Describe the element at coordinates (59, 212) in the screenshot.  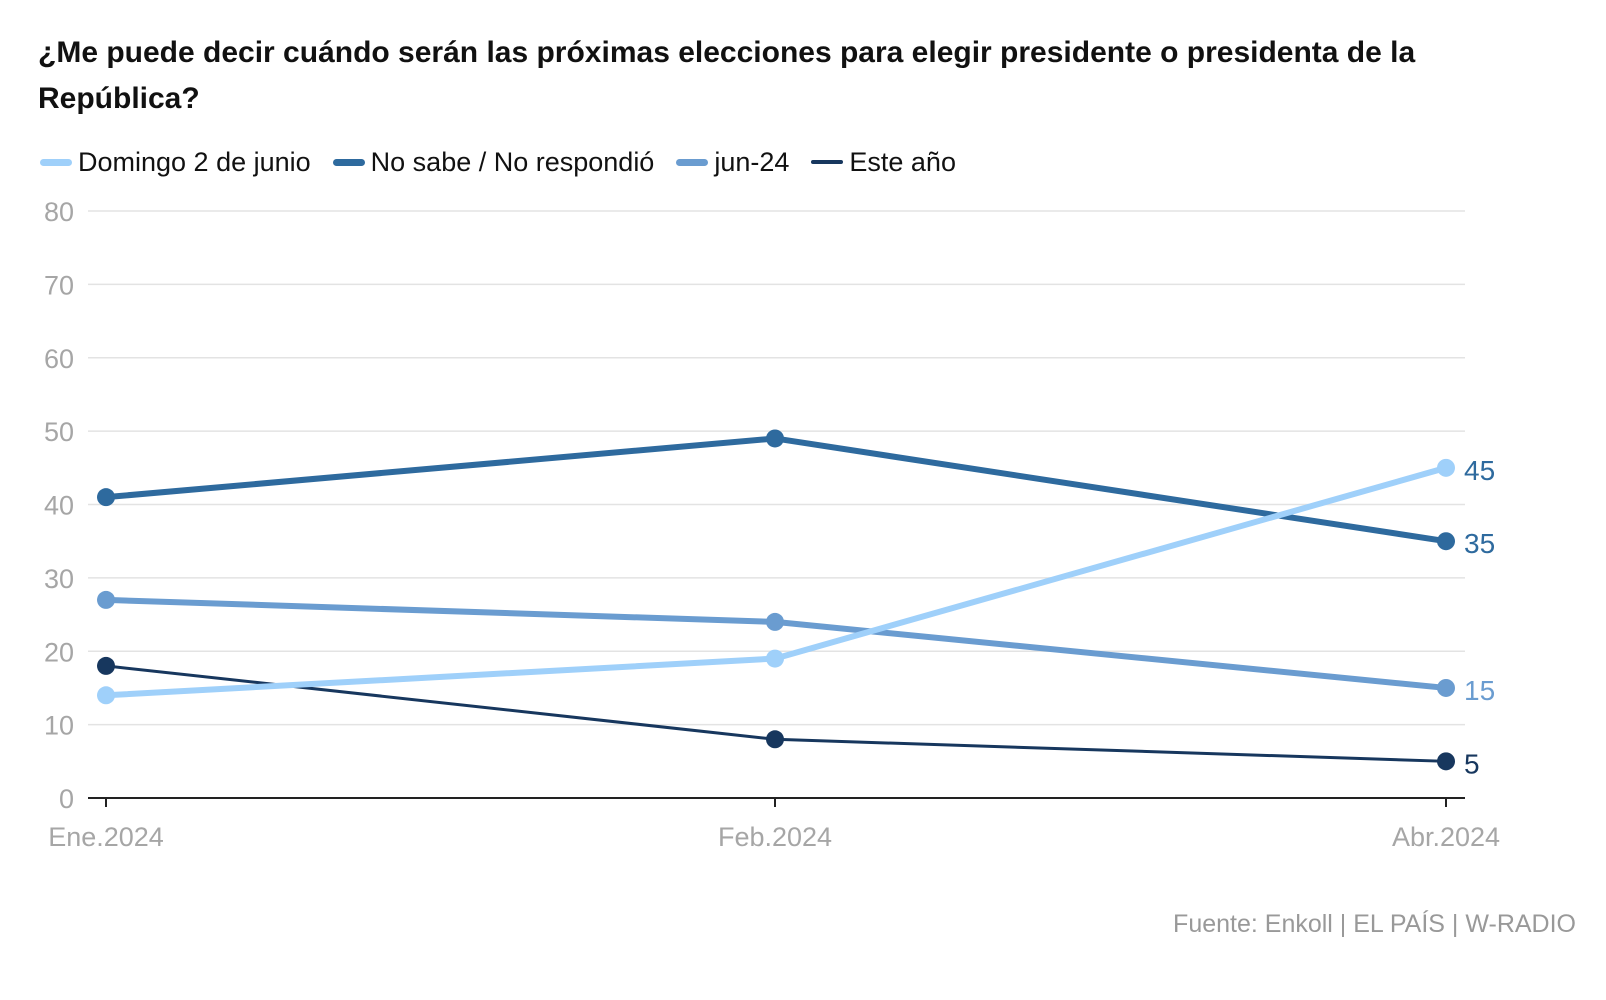
I see `y-tick-label: 80` at that location.